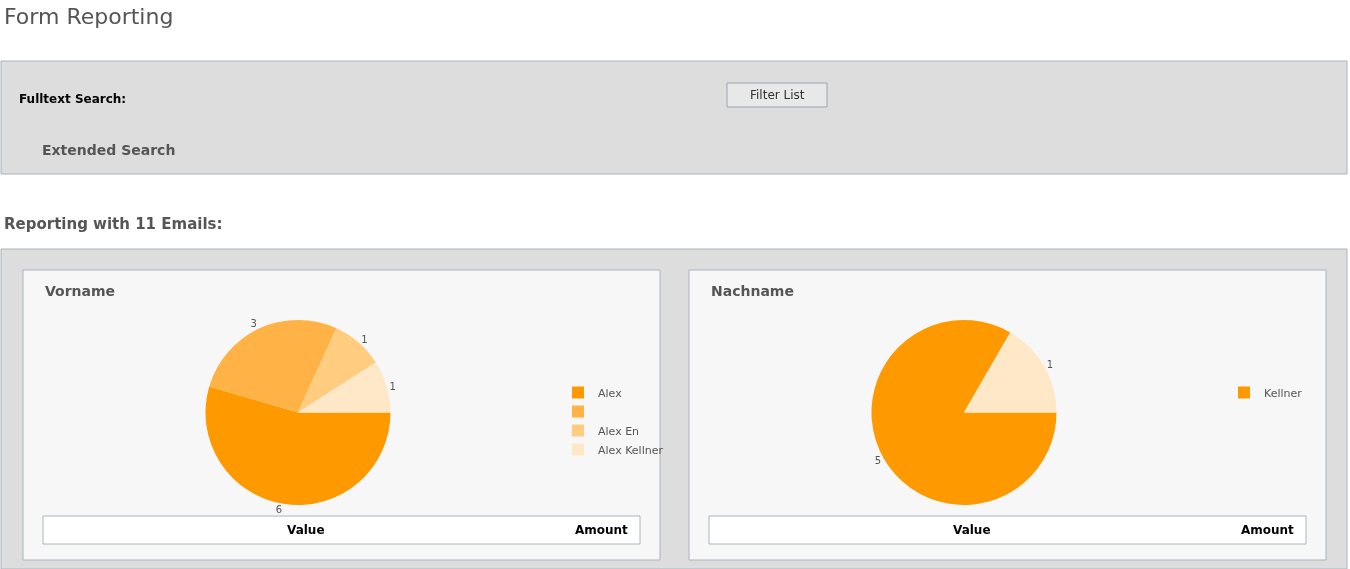 The height and width of the screenshot is (569, 1350). I want to click on legend-label: Kellner, so click(1283, 393).